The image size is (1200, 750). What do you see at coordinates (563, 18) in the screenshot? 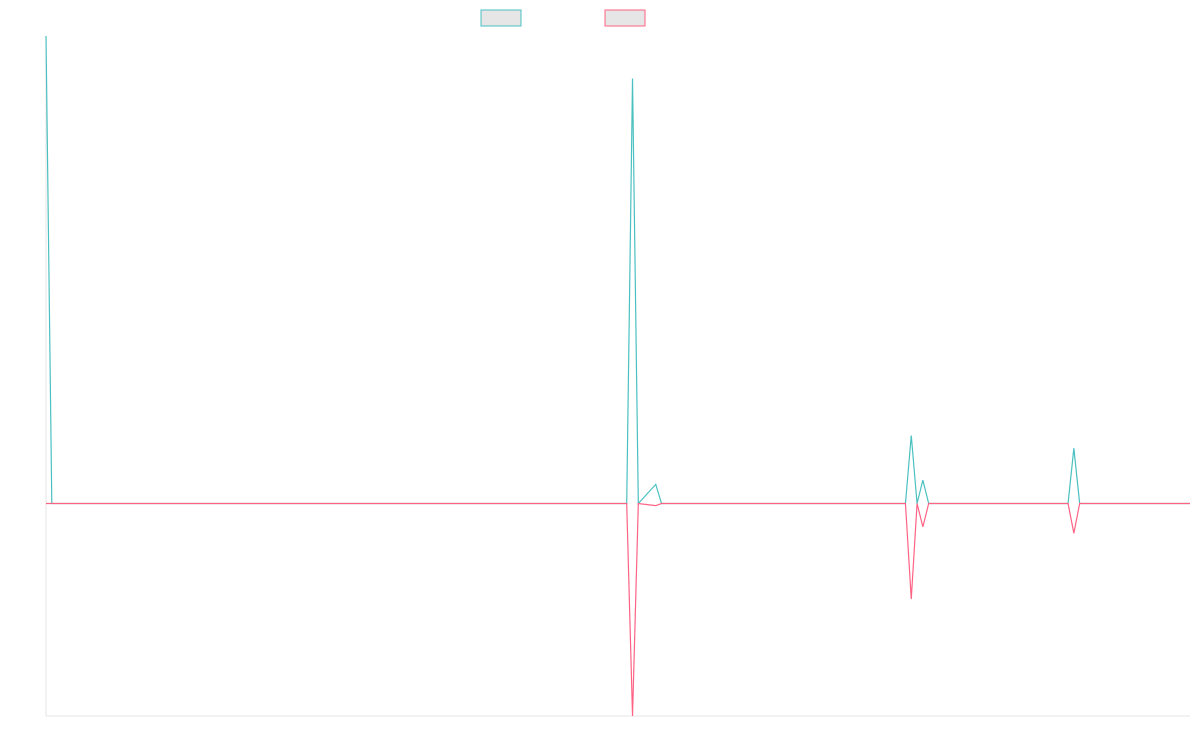
I see `legend` at bounding box center [563, 18].